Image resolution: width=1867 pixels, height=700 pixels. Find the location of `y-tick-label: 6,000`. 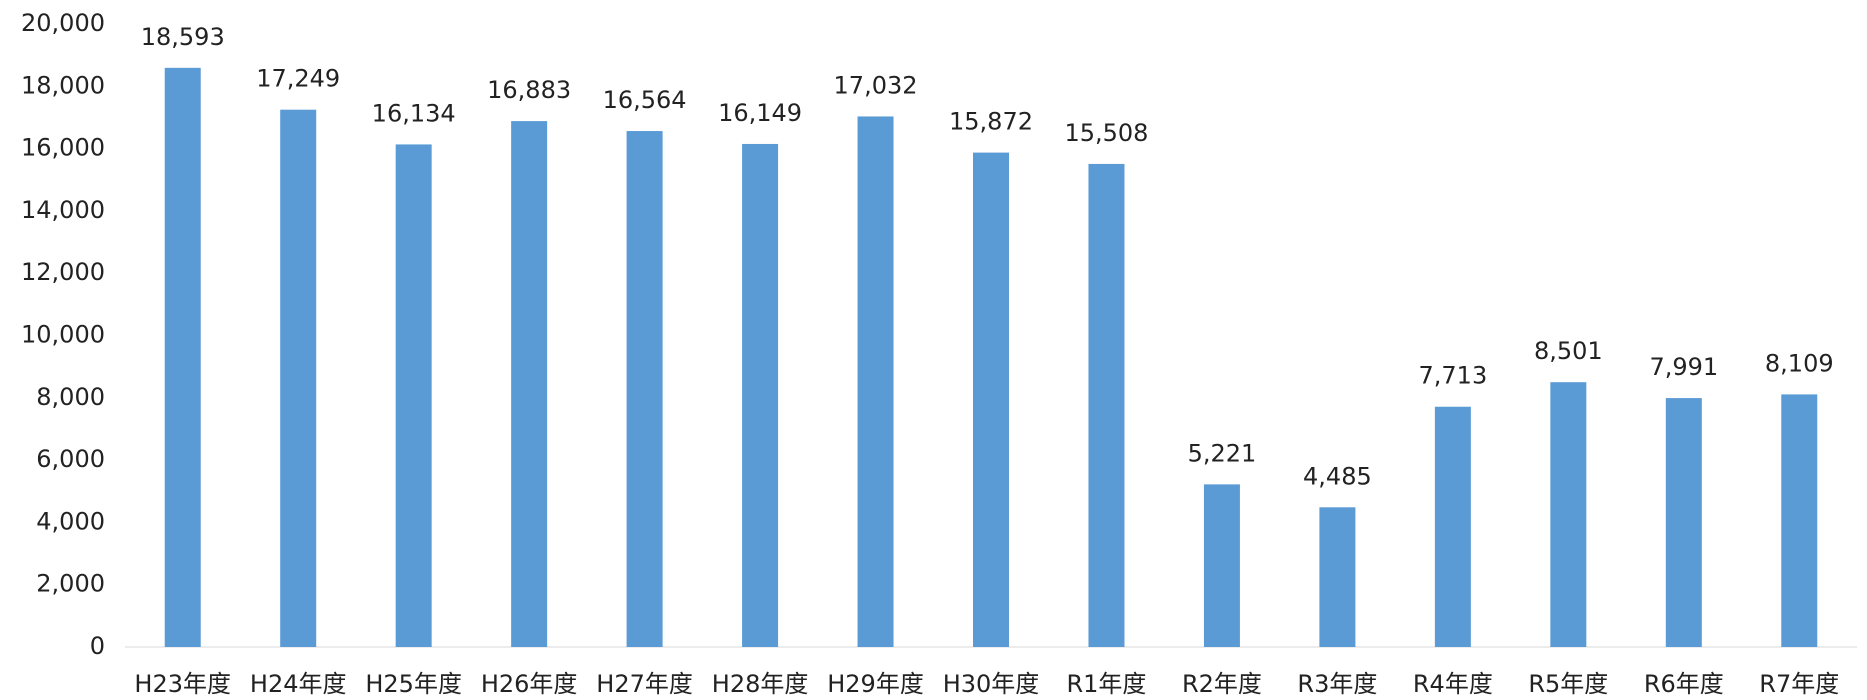

y-tick-label: 6,000 is located at coordinates (70, 459).